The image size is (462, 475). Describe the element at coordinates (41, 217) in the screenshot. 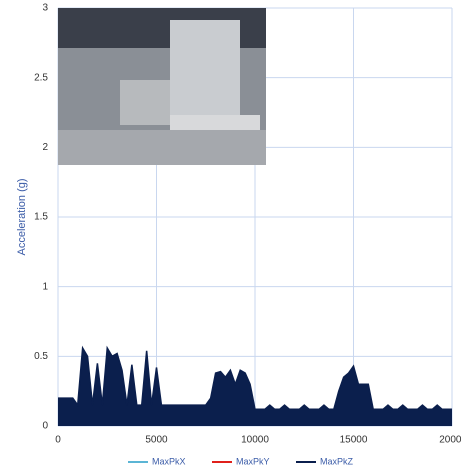

I see `y-tick-label: 1.5` at that location.